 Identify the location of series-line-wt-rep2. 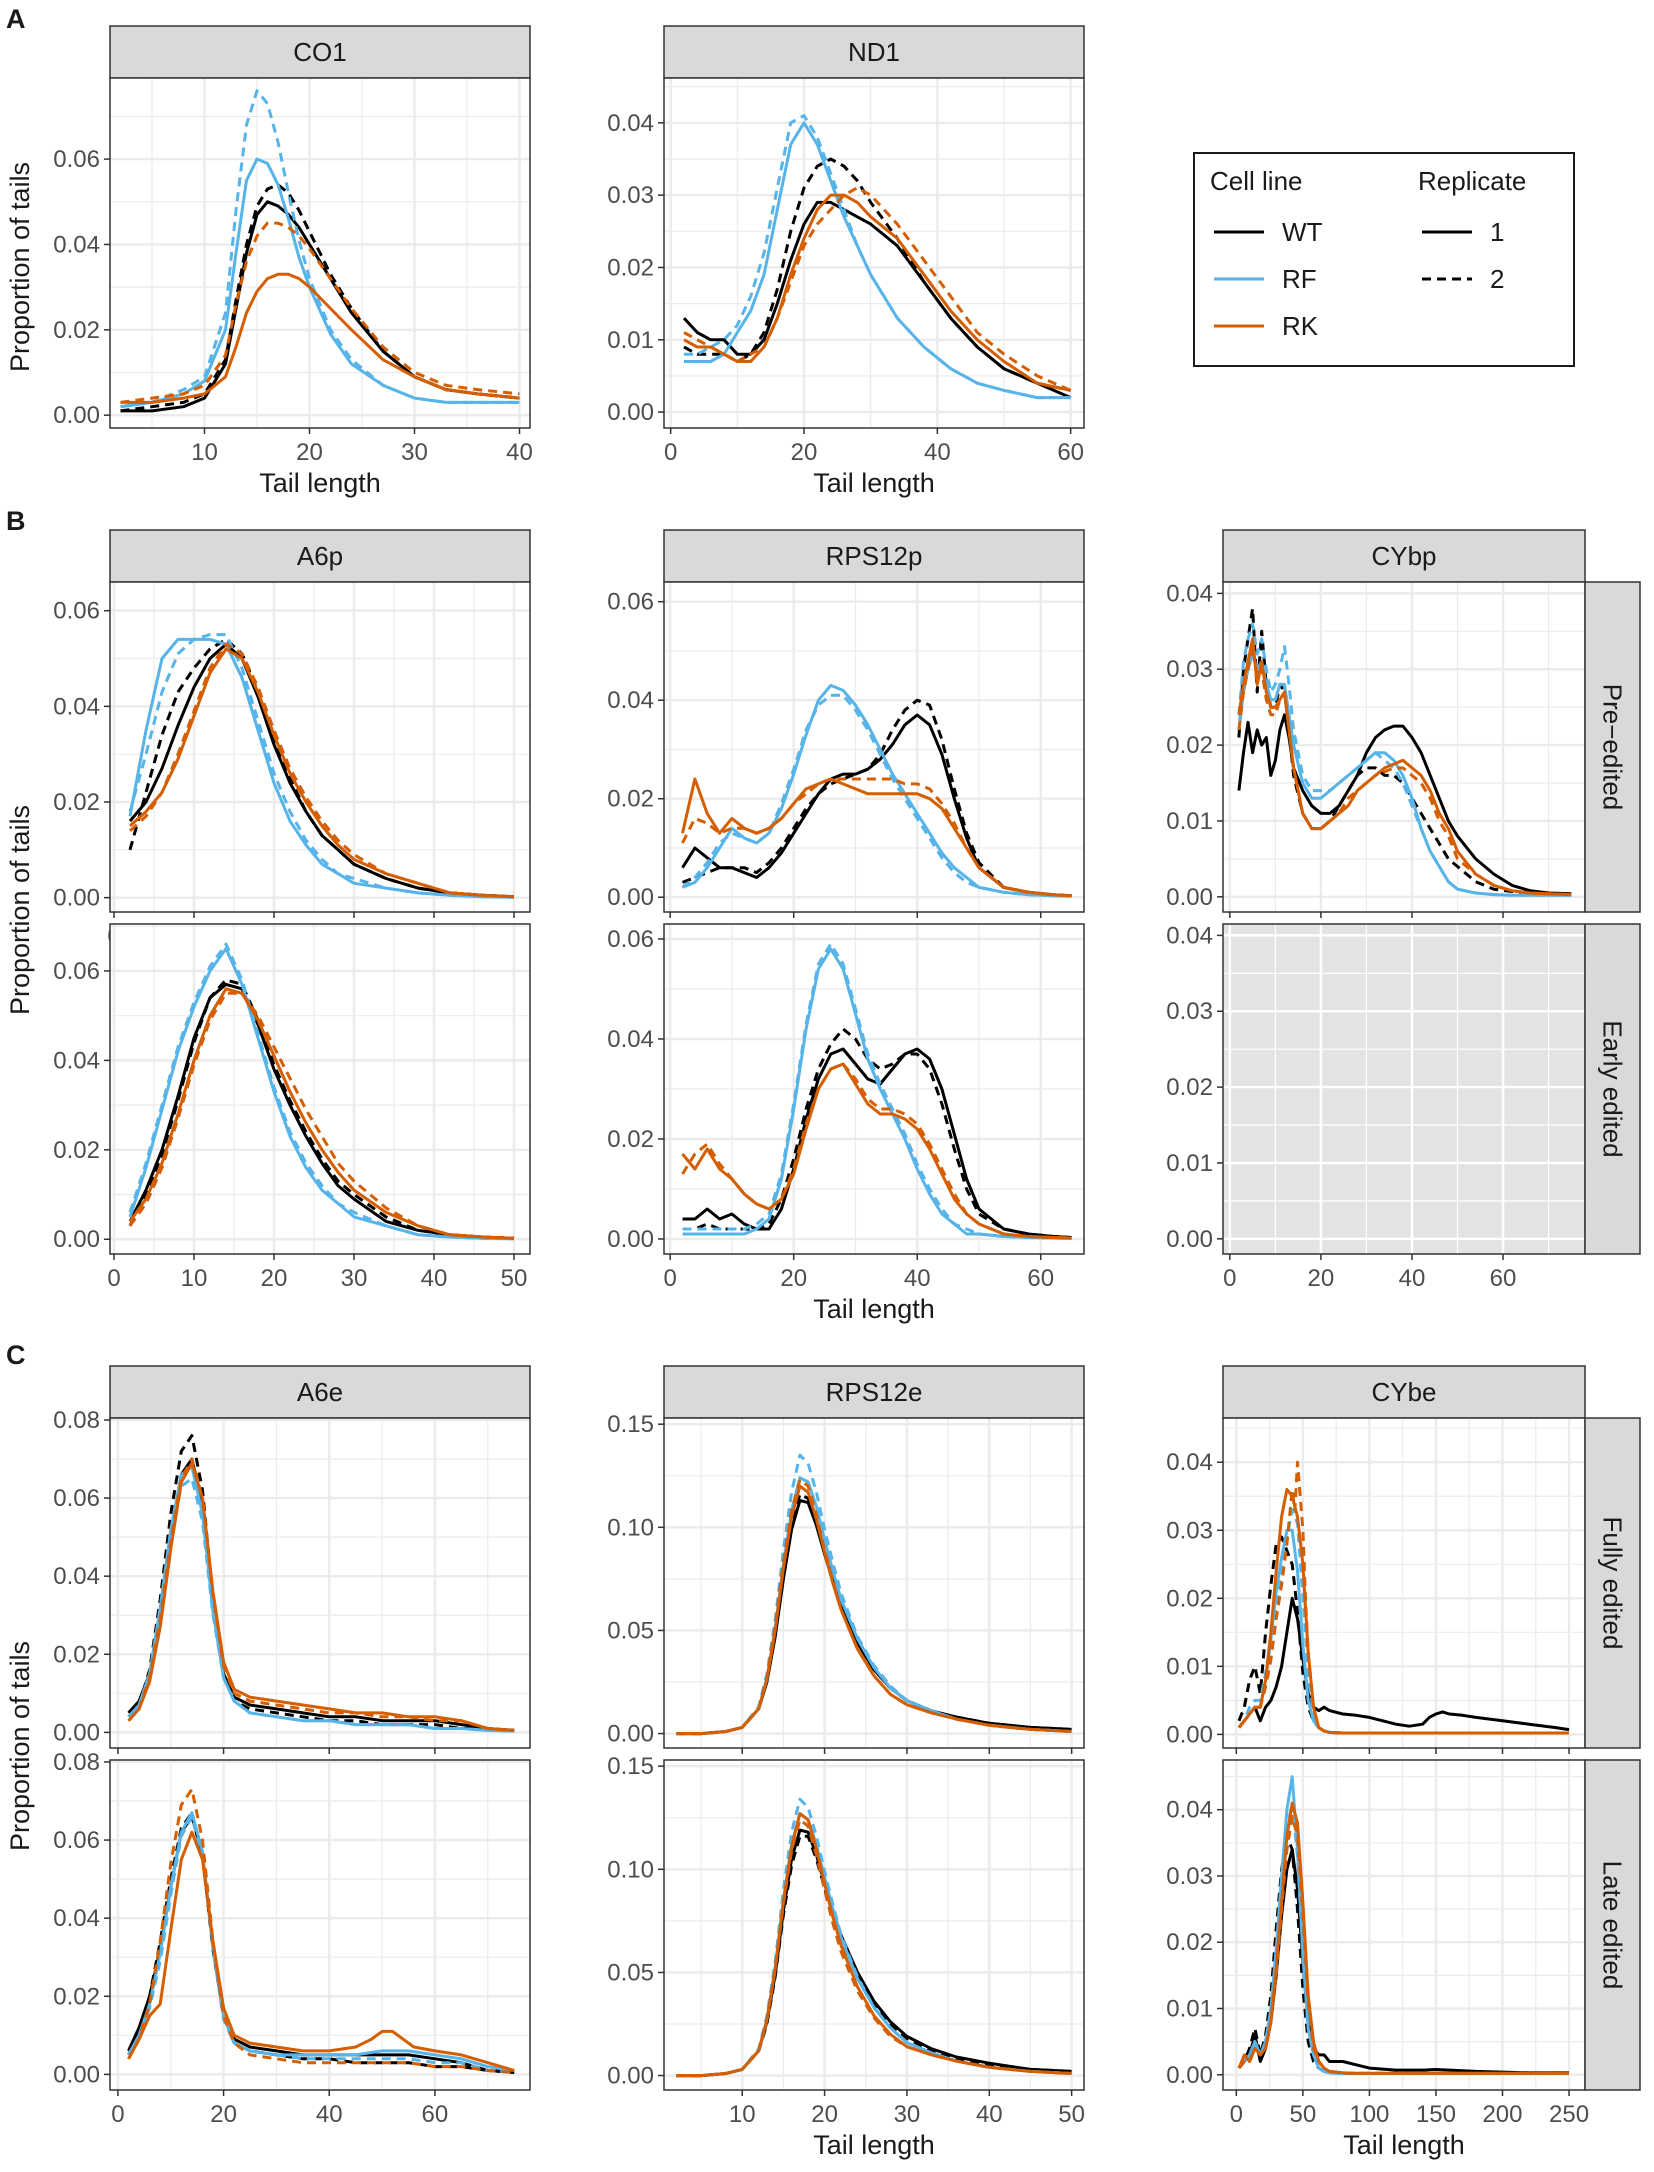
(321, 768).